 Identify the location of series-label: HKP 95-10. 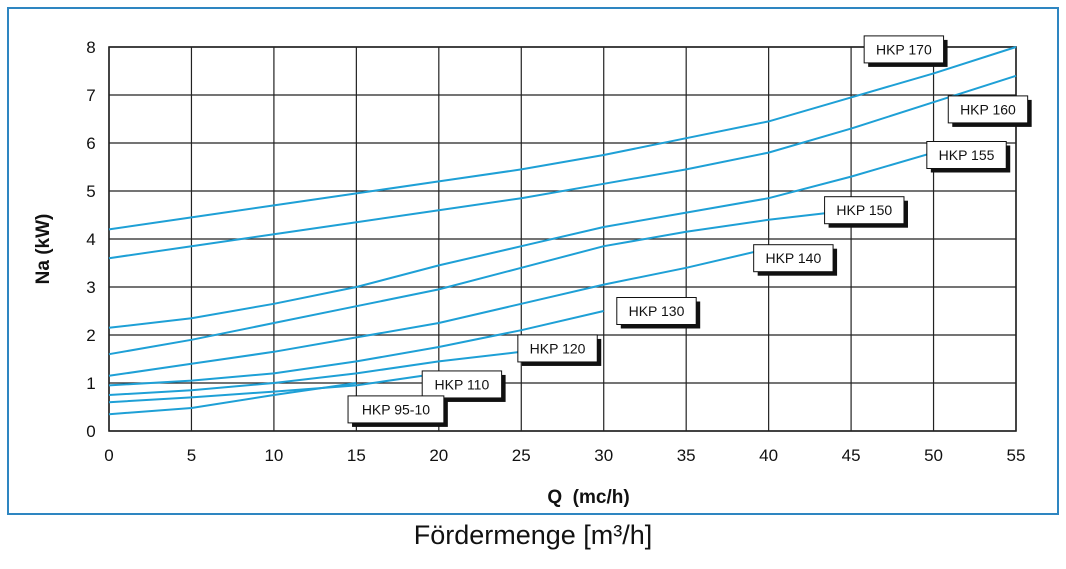
(396, 409).